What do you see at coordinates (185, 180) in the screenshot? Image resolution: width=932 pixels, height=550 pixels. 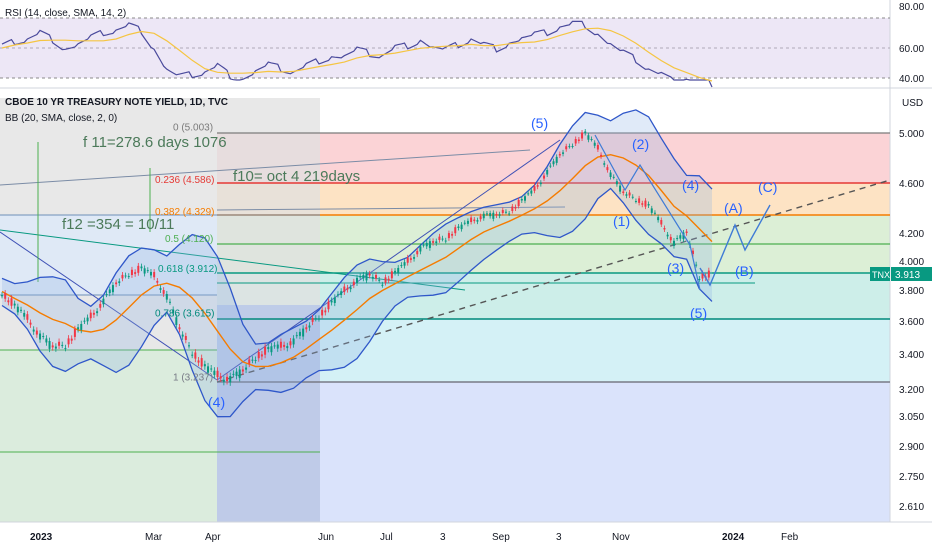 I see `fib-label: 0.236 (4.586)` at bounding box center [185, 180].